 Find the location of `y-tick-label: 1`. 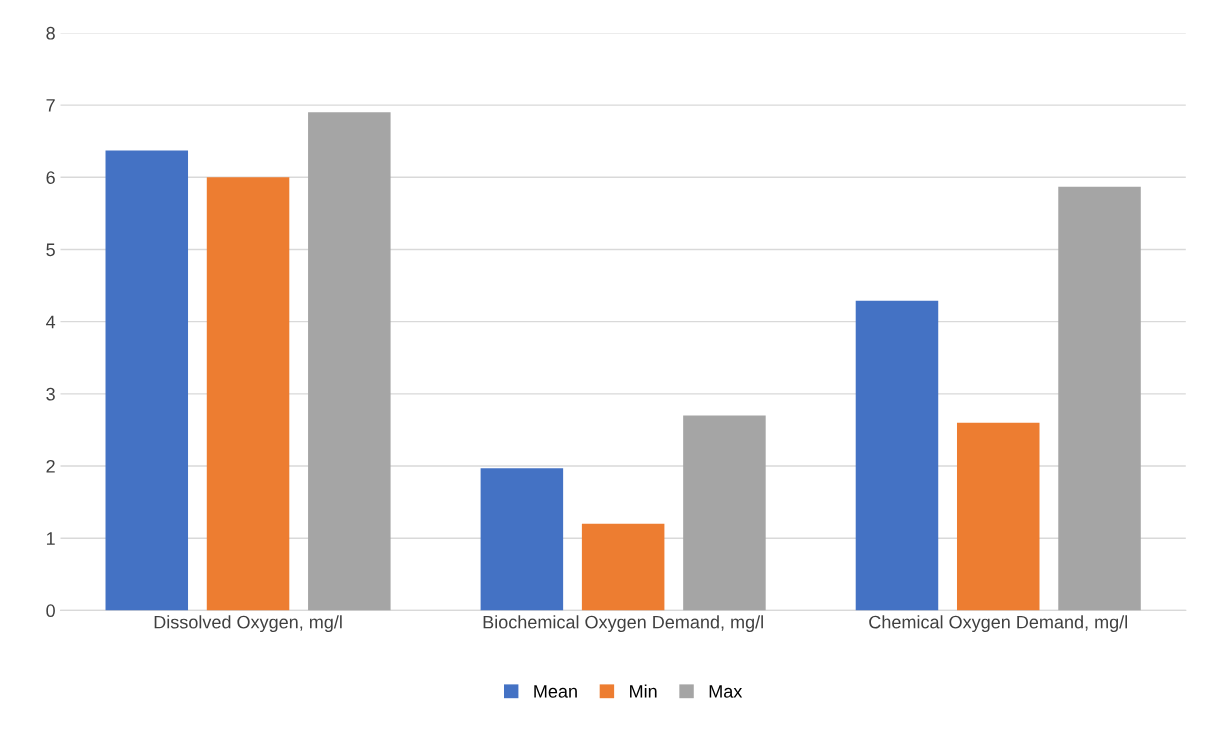

y-tick-label: 1 is located at coordinates (50, 538).